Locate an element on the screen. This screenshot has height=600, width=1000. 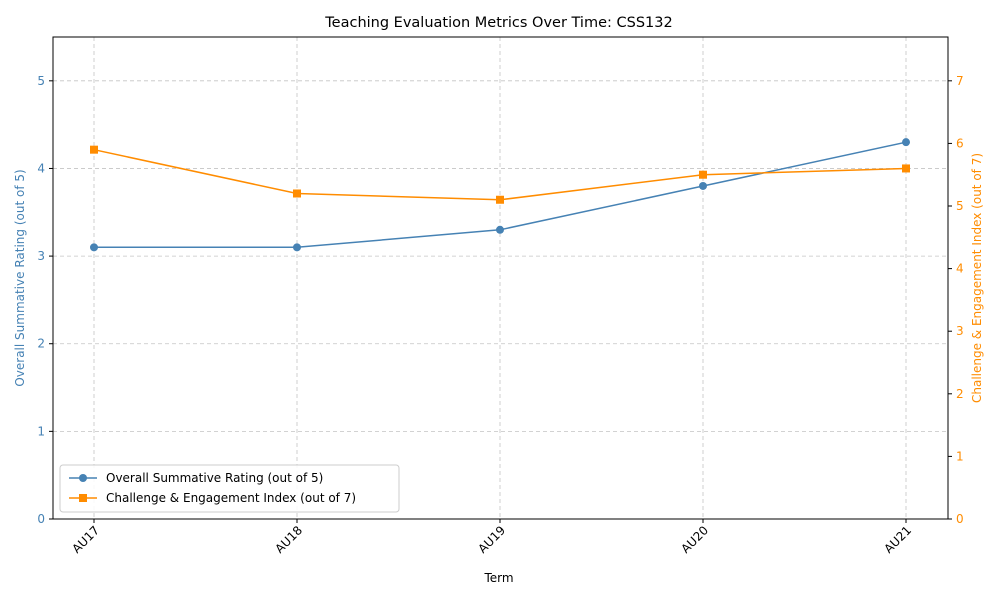
legend-box is located at coordinates (229, 488).